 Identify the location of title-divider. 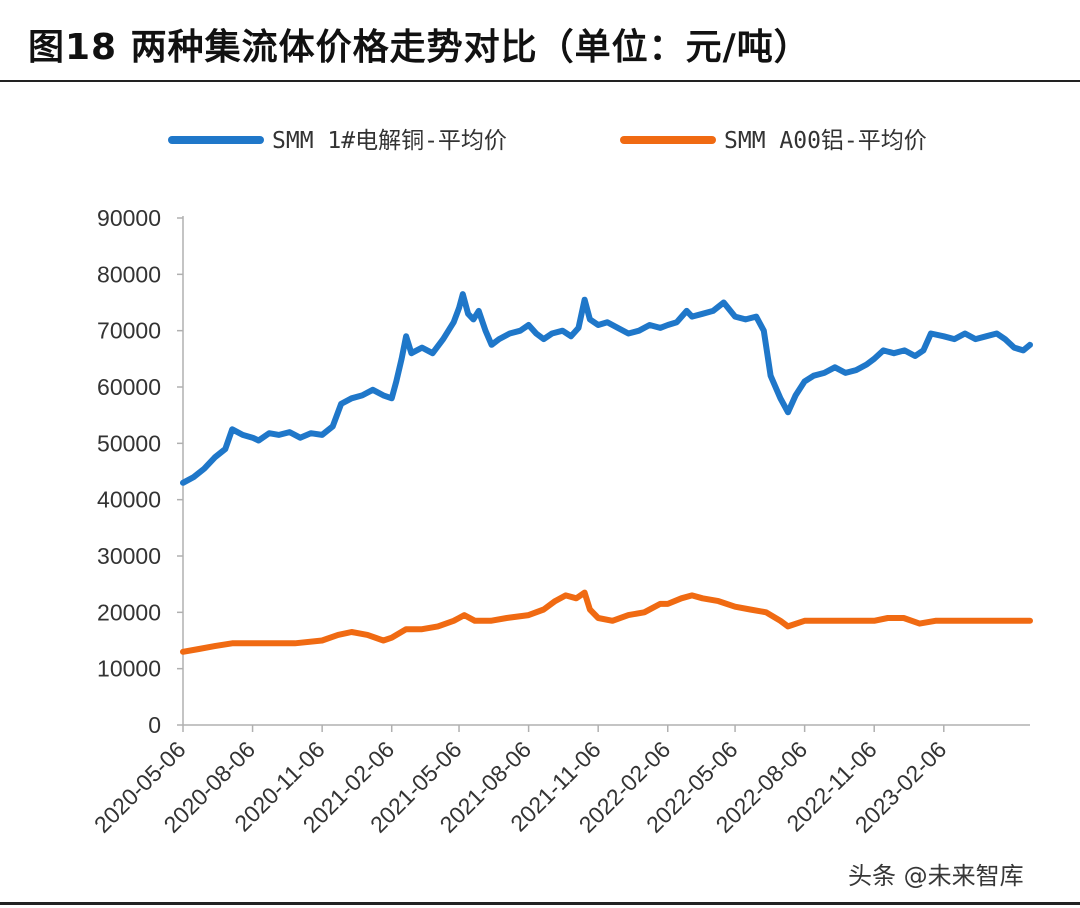
(540, 81).